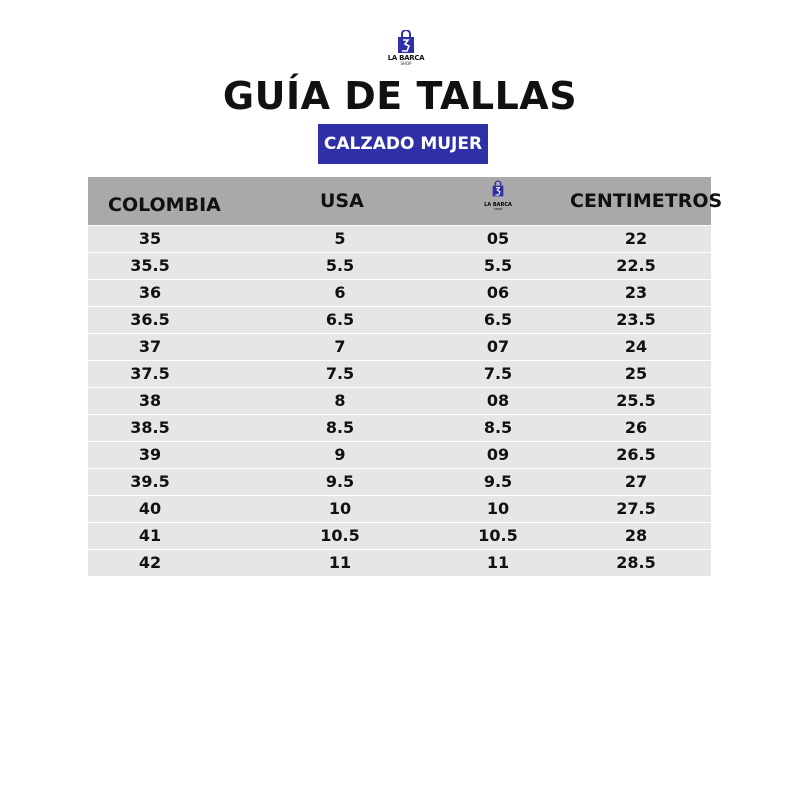  Describe the element at coordinates (406, 63) in the screenshot. I see `logo-subtext: SHOP` at that location.